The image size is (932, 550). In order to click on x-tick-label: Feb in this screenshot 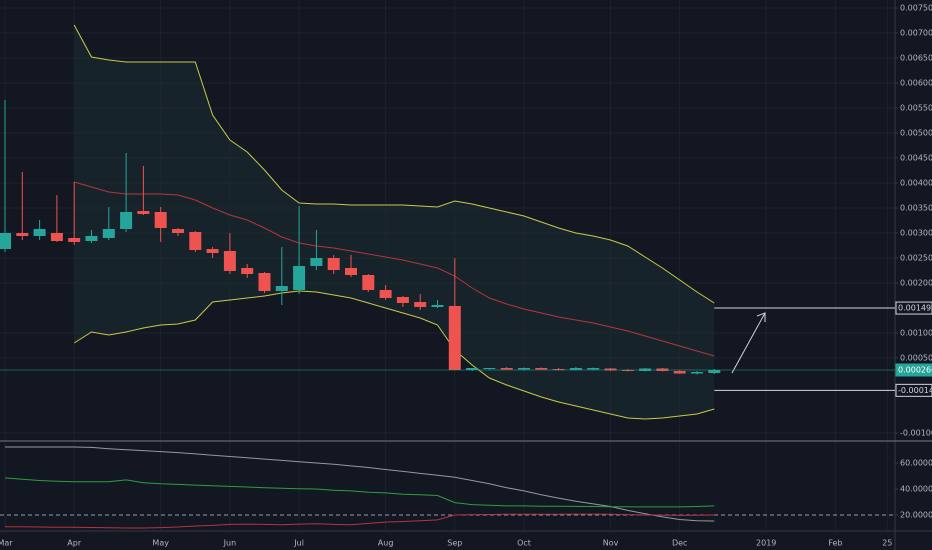, I will do `click(835, 543)`.